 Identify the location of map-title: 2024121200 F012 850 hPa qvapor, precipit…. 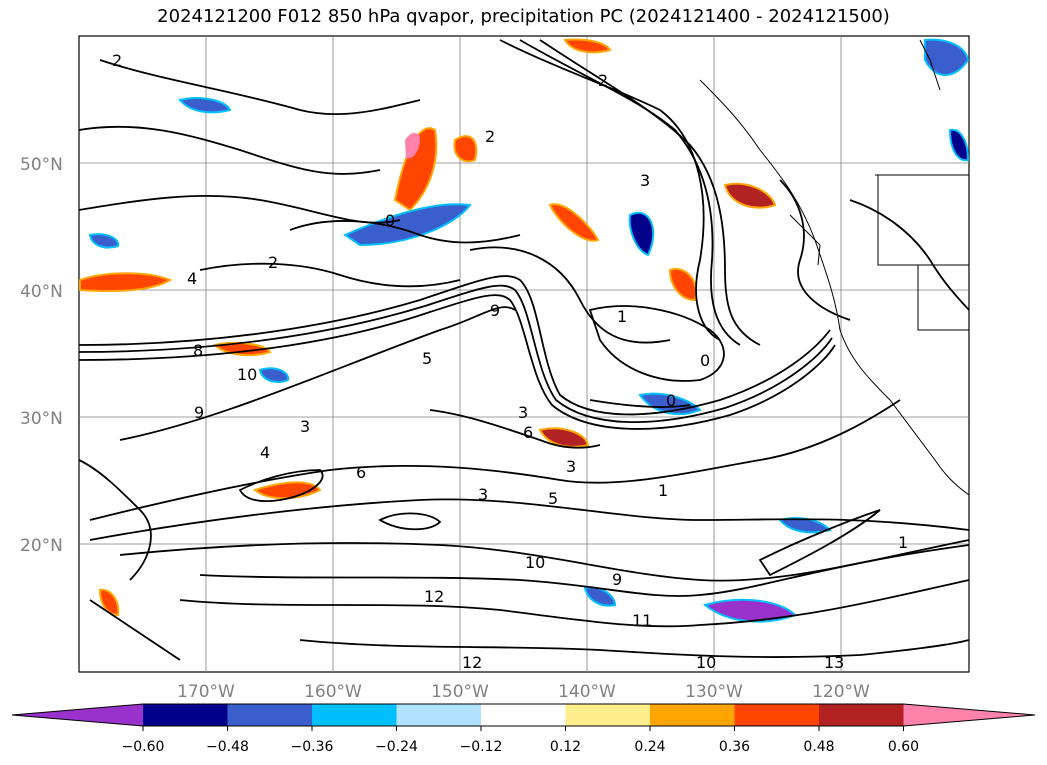
(523, 16).